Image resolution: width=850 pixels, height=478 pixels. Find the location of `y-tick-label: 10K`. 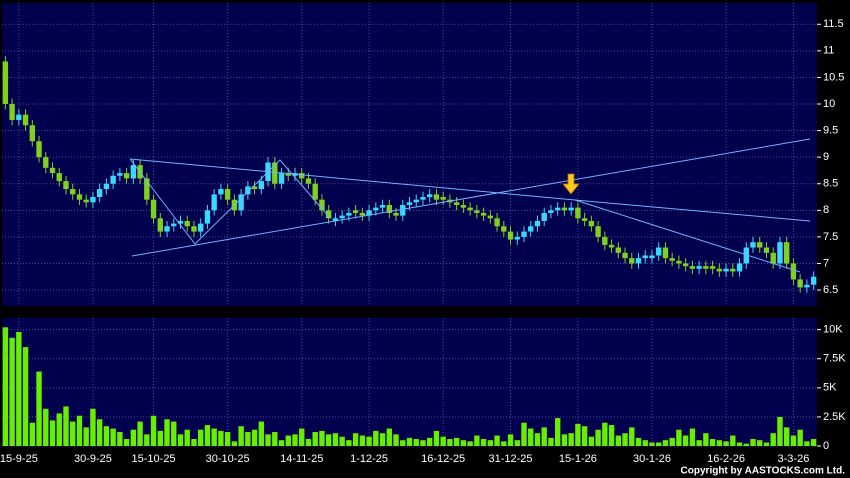

y-tick-label: 10K is located at coordinates (833, 330).